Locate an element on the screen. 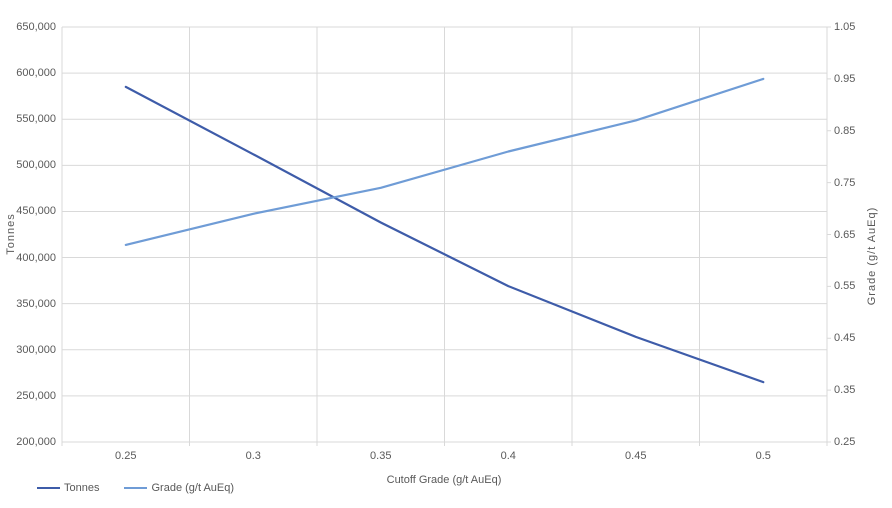 The height and width of the screenshot is (508, 892). left-axis-tick-label: 500,000 is located at coordinates (36, 165).